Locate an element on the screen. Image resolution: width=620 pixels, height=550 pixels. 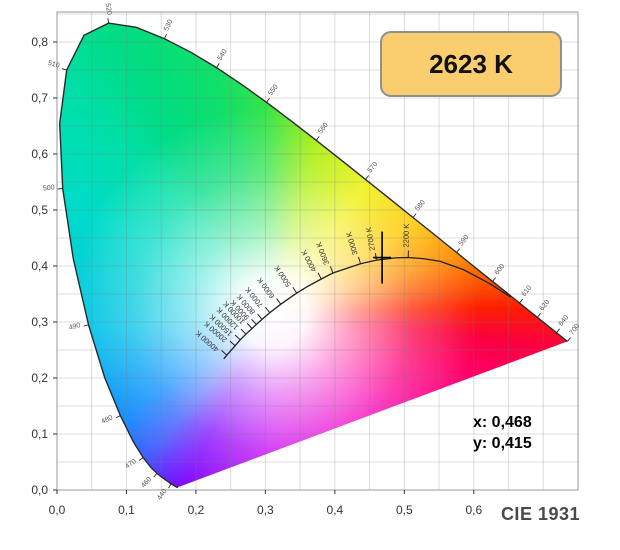
x-axis-tick-label: 0,1 is located at coordinates (126, 510).